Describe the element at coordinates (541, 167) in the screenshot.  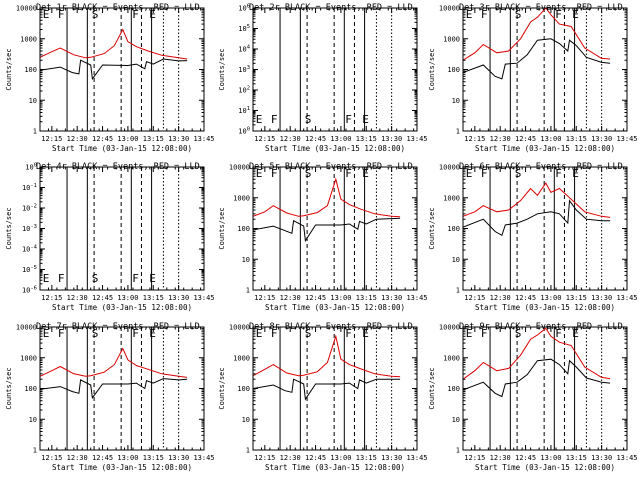
I see `panel-title: Det 6r BLACK = Events, RED = LLD` at that location.